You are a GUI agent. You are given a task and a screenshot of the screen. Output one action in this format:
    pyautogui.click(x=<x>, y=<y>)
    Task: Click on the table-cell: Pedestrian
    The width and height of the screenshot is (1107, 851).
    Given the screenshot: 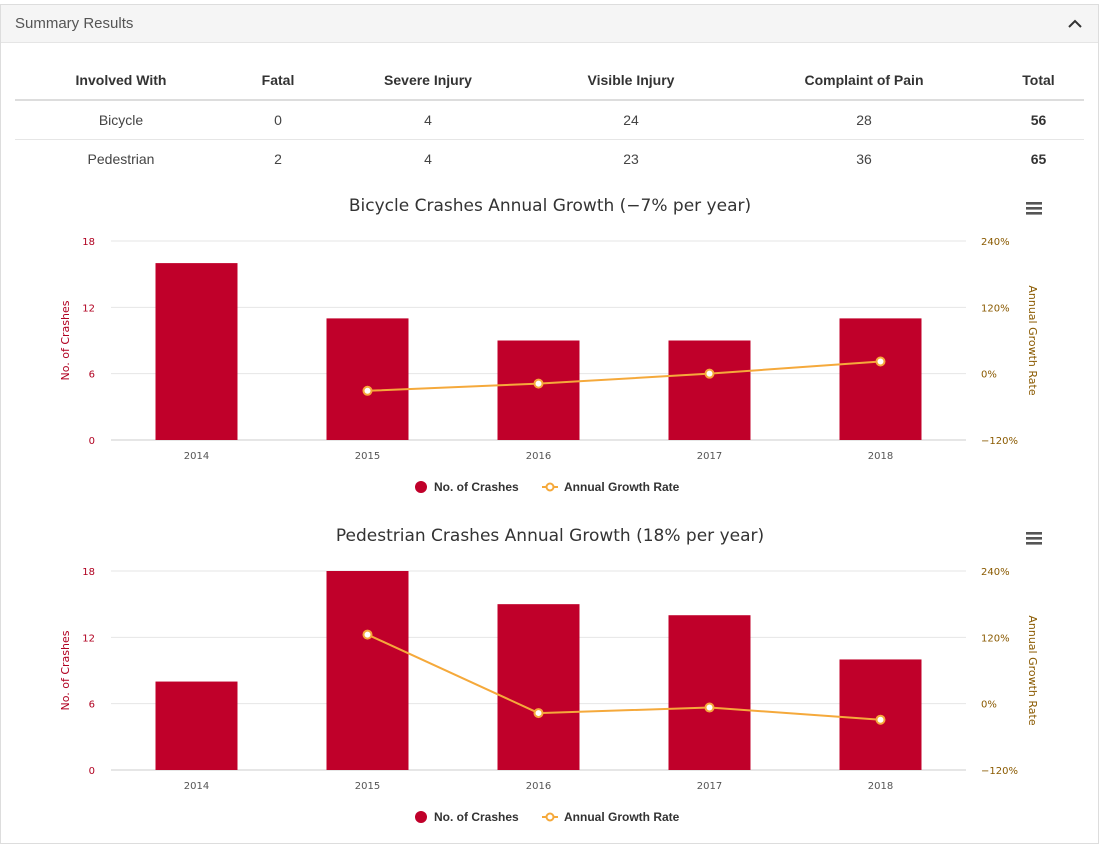 What is the action you would take?
    pyautogui.click(x=121, y=159)
    